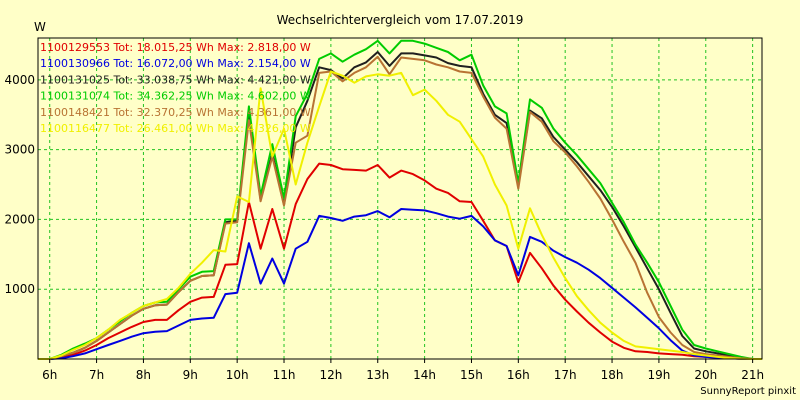 The width and height of the screenshot is (800, 400). Describe the element at coordinates (518, 375) in the screenshot. I see `x-tick-label: 16h` at that location.